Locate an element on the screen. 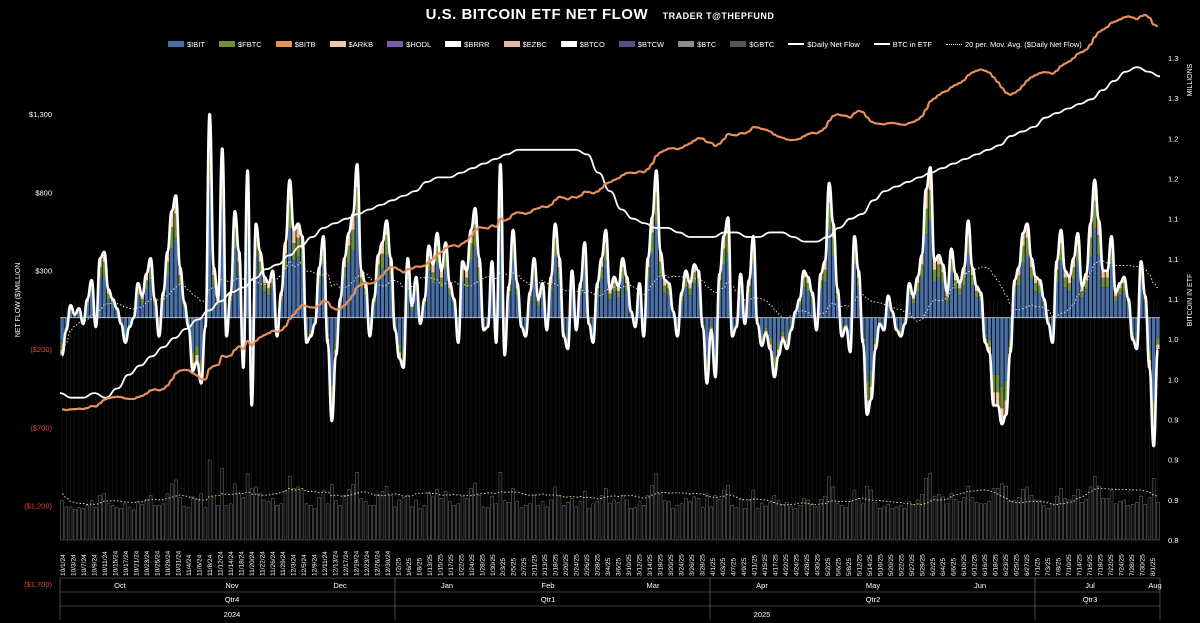 The height and width of the screenshot is (623, 1200). x-tick-label: 1/24/25 is located at coordinates (472, 565).